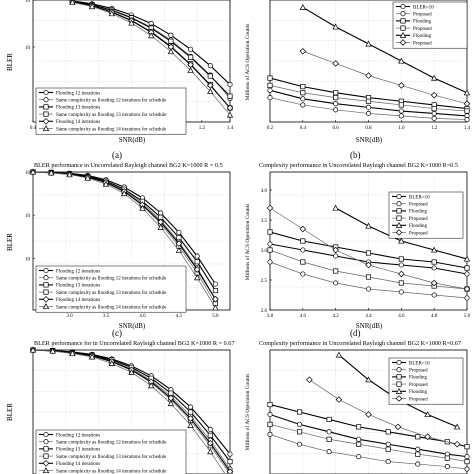 This screenshot has height=474, width=474. What do you see at coordinates (401, 128) in the screenshot?
I see `chart-b-xtick-label: 1.0` at bounding box center [401, 128].